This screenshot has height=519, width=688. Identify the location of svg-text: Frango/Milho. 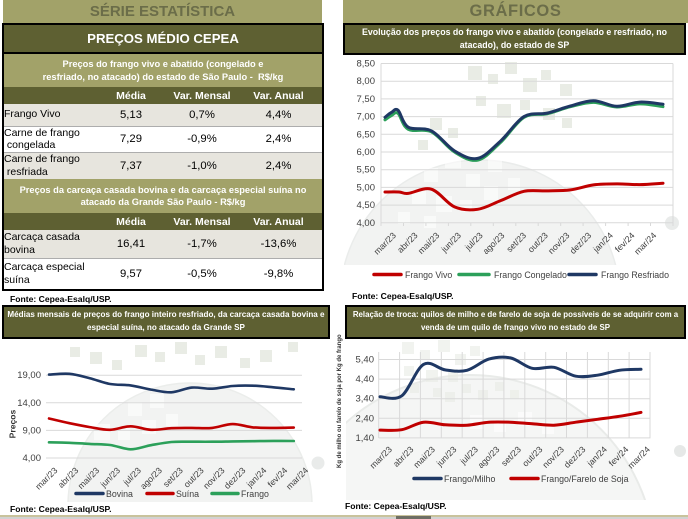
(469, 479).